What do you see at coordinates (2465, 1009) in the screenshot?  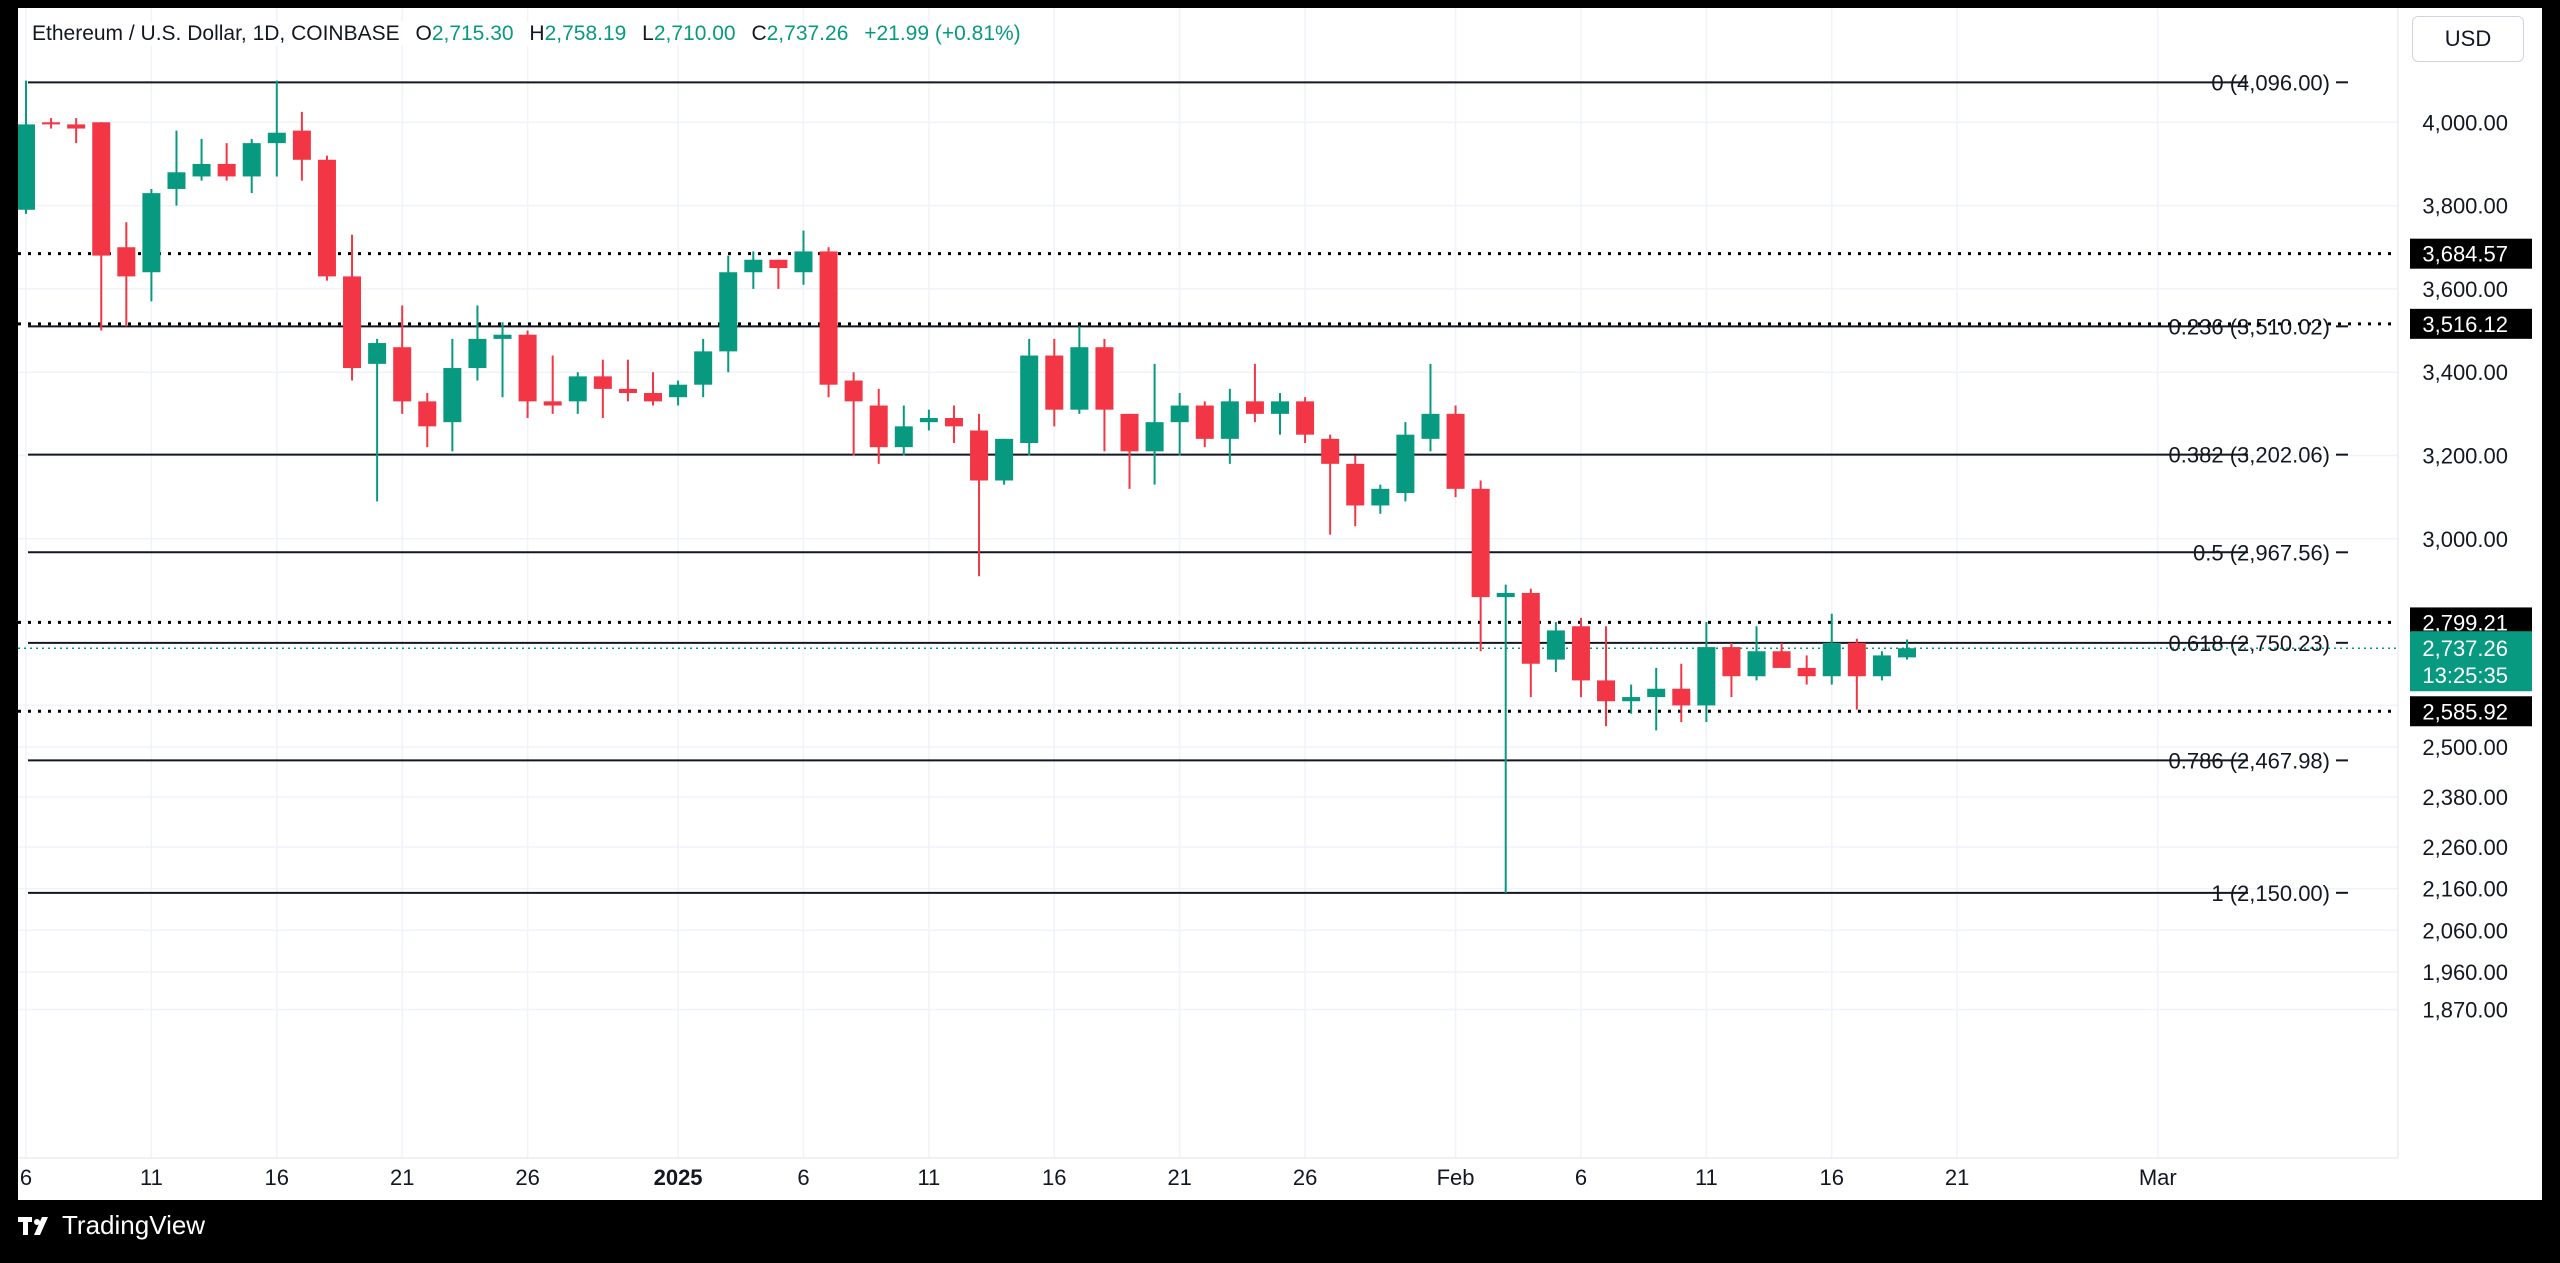 I see `price-tick-label: 1,870.00` at bounding box center [2465, 1009].